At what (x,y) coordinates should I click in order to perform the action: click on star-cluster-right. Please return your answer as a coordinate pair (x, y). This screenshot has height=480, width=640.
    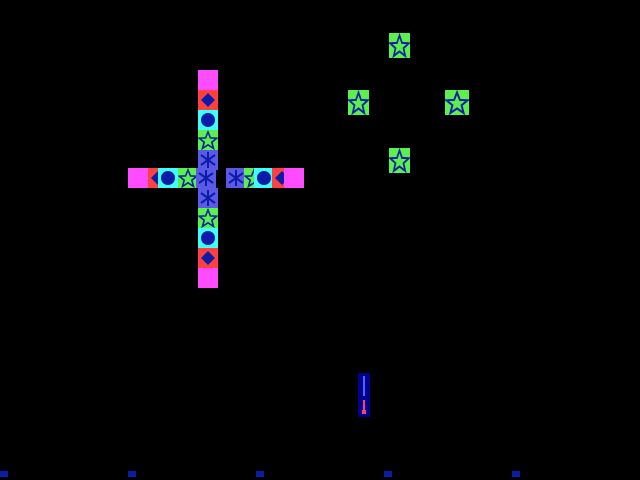
    Looking at the image, I should click on (457, 102).